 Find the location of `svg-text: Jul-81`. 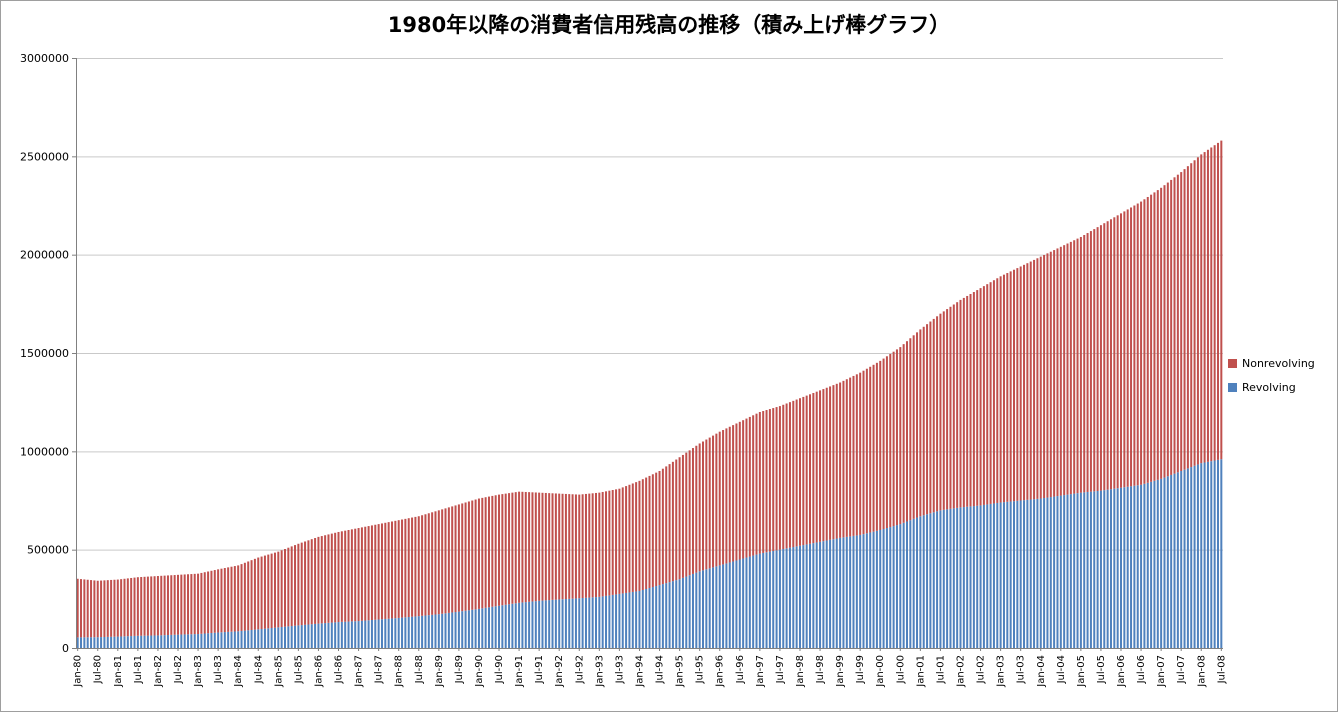

svg-text: Jul-81 is located at coordinates (138, 669).